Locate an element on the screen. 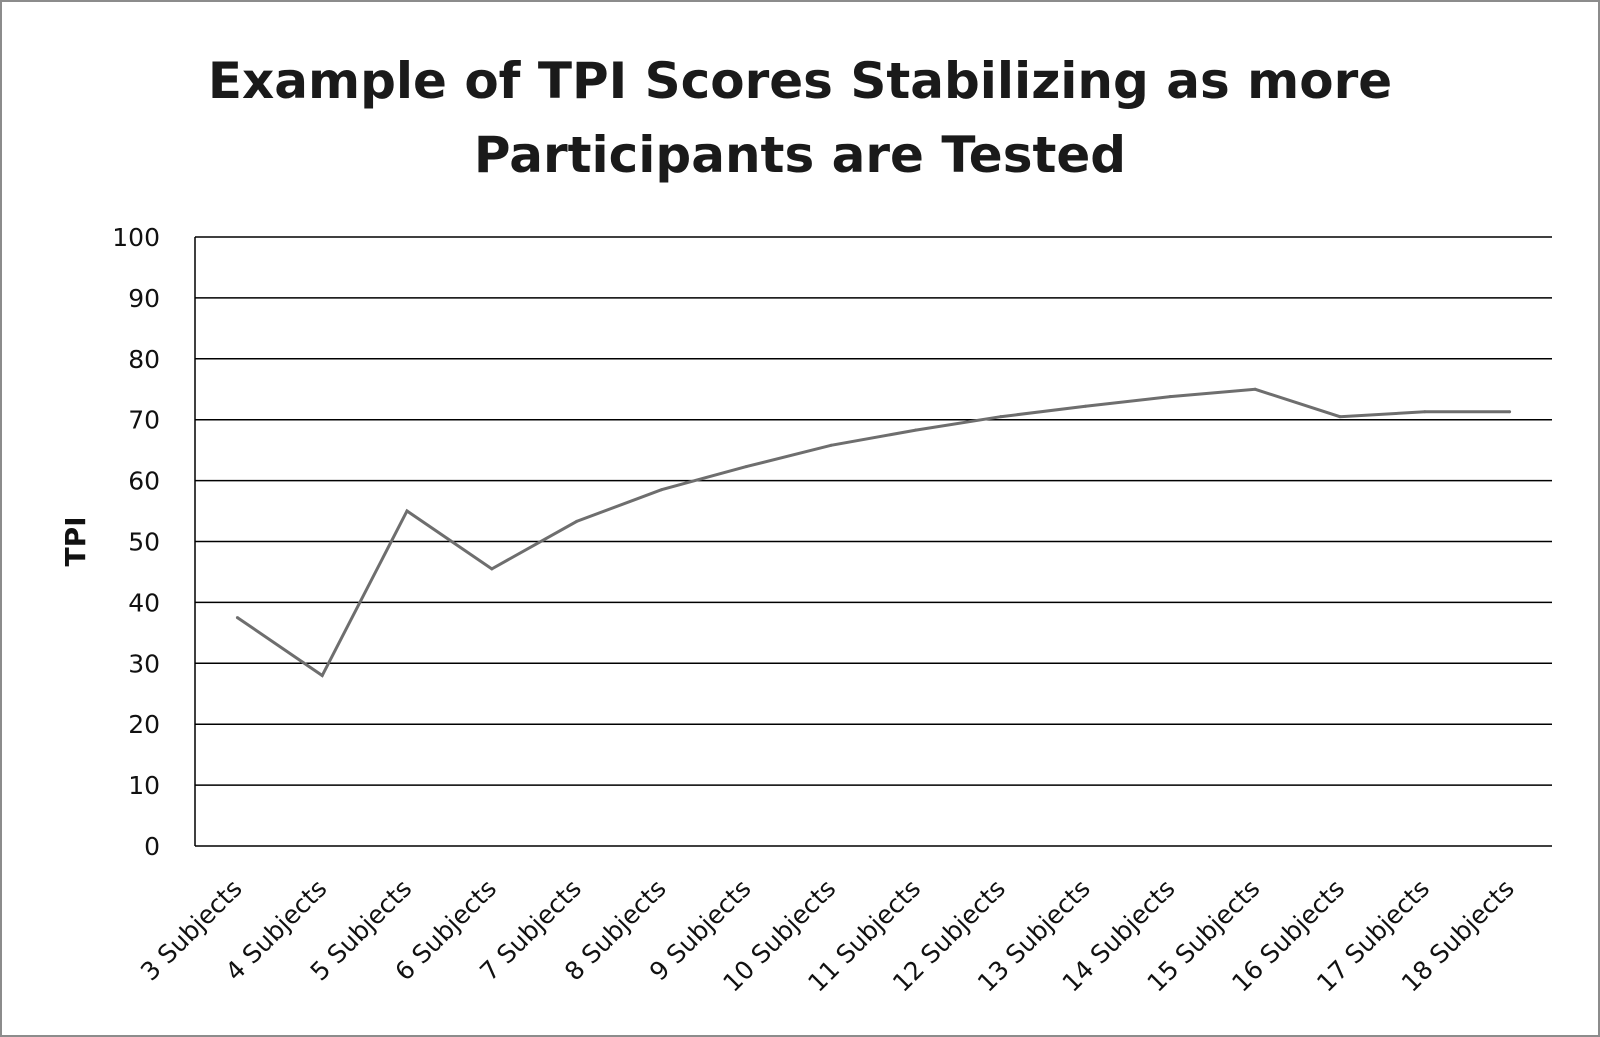  y-tick-label: 10 is located at coordinates (144, 785).